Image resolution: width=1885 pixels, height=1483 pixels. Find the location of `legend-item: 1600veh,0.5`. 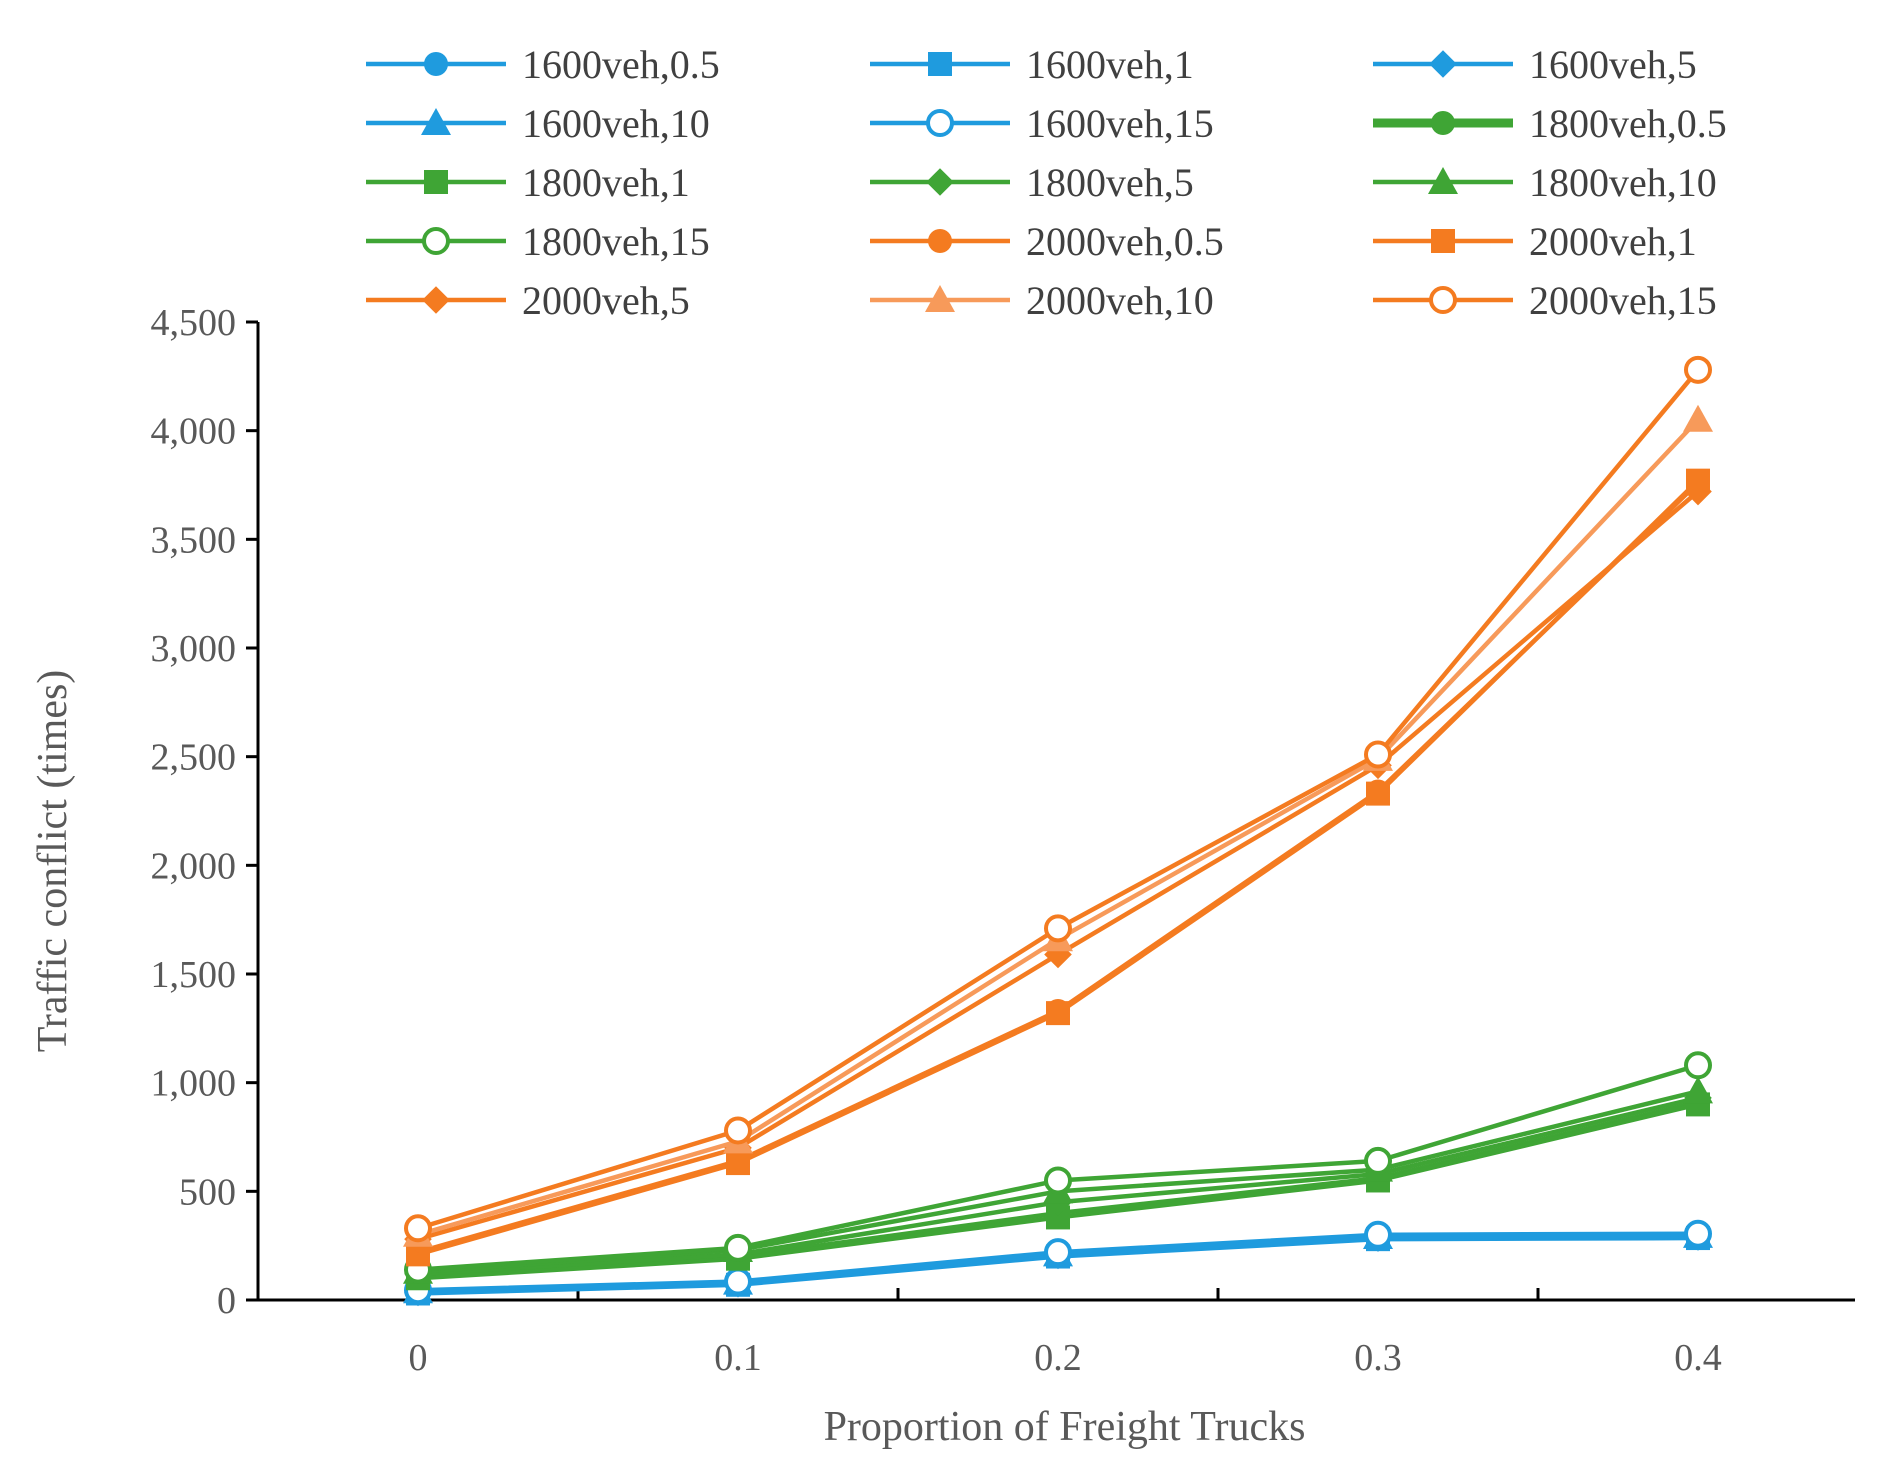

legend-item: 1600veh,0.5 is located at coordinates (543, 64).